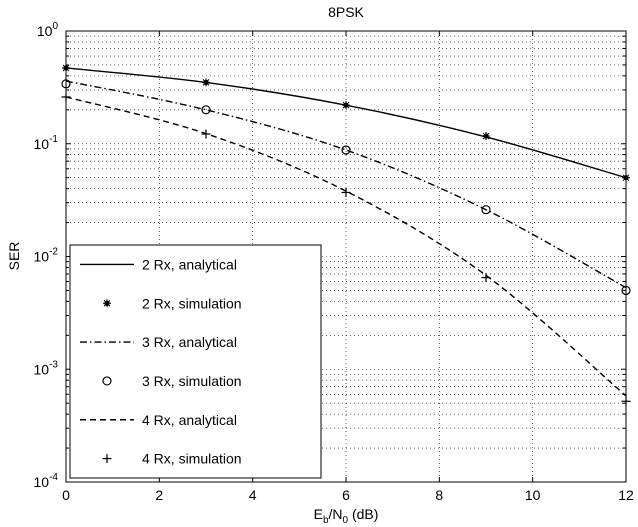  Describe the element at coordinates (533, 495) in the screenshot. I see `x-tick-label: 10` at that location.